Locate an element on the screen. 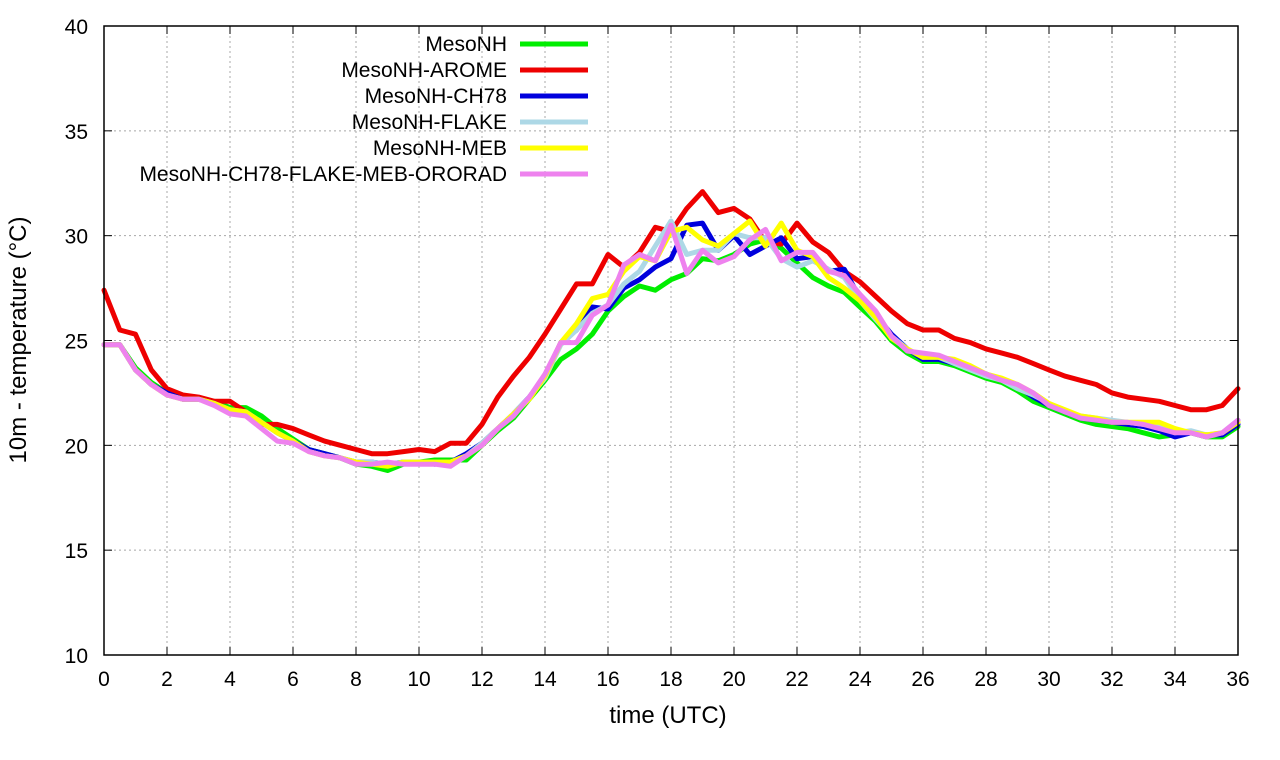 This screenshot has width=1280, height=760. legend-label-3: MesoNH-FLAKE is located at coordinates (429, 122).